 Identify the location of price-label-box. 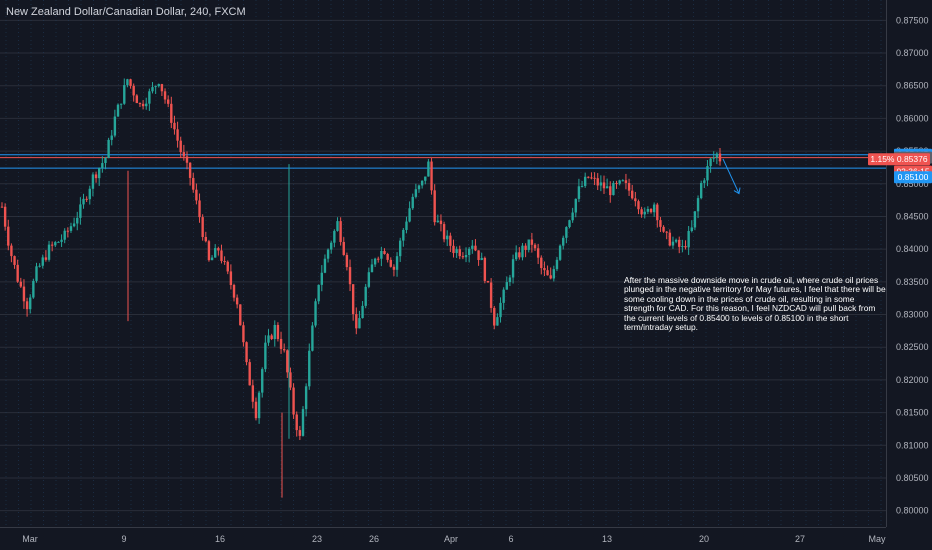
(899, 159).